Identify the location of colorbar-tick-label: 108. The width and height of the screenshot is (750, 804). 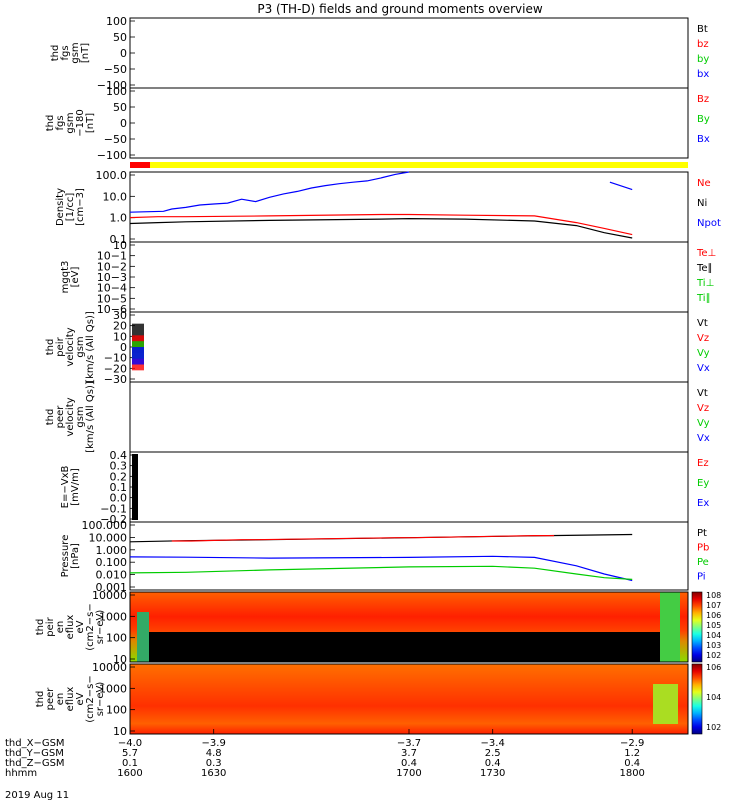
(713, 595).